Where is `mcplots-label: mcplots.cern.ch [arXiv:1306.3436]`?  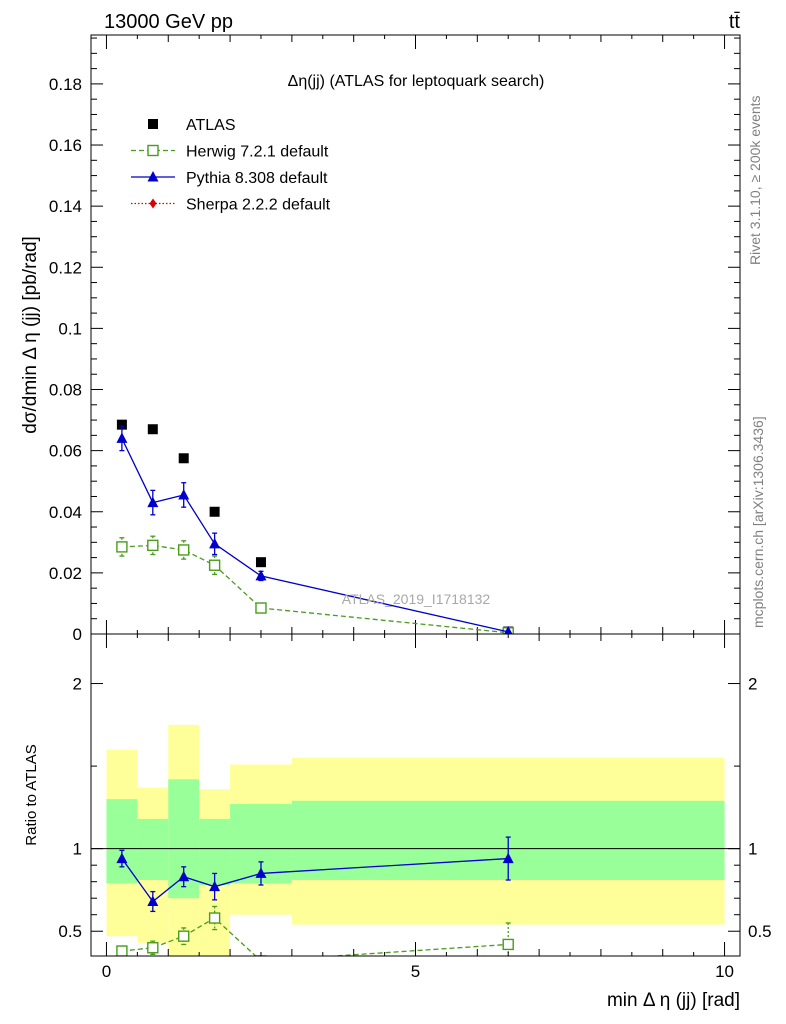
mcplots-label: mcplots.cern.ch [arXiv:1306.3436] is located at coordinates (758, 522).